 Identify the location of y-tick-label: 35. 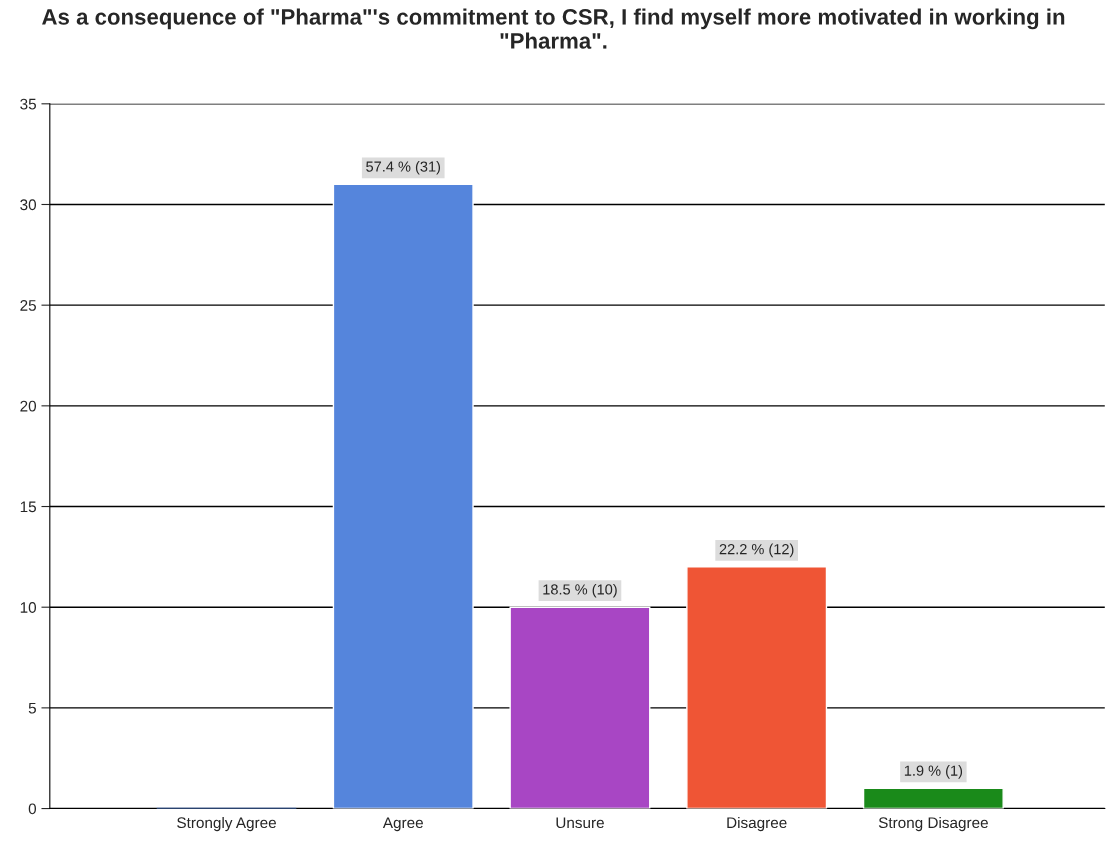
(28, 104).